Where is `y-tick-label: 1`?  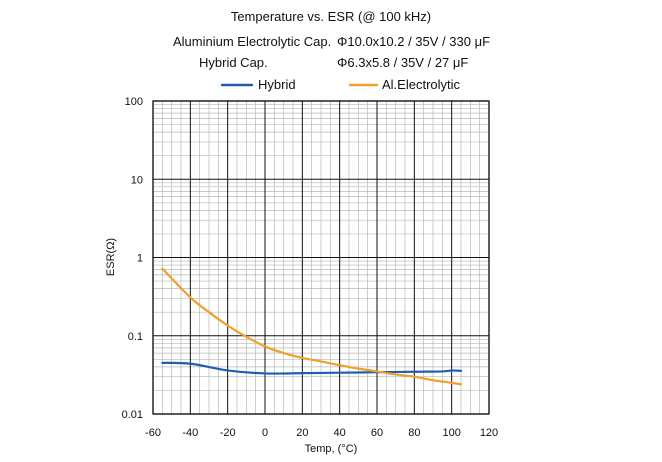 y-tick-label: 1 is located at coordinates (140, 259).